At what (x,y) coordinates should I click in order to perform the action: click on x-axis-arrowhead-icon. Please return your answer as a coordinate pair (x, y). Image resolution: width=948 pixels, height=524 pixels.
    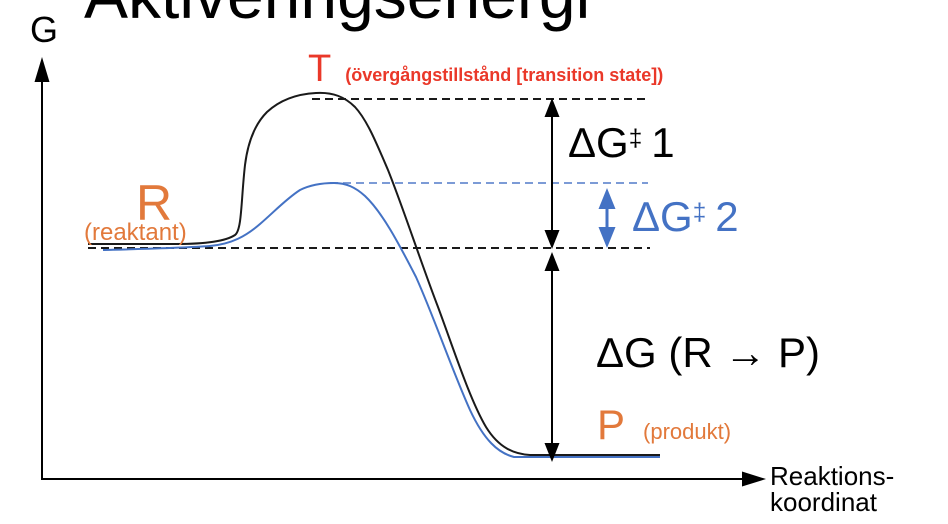
    Looking at the image, I should click on (754, 479).